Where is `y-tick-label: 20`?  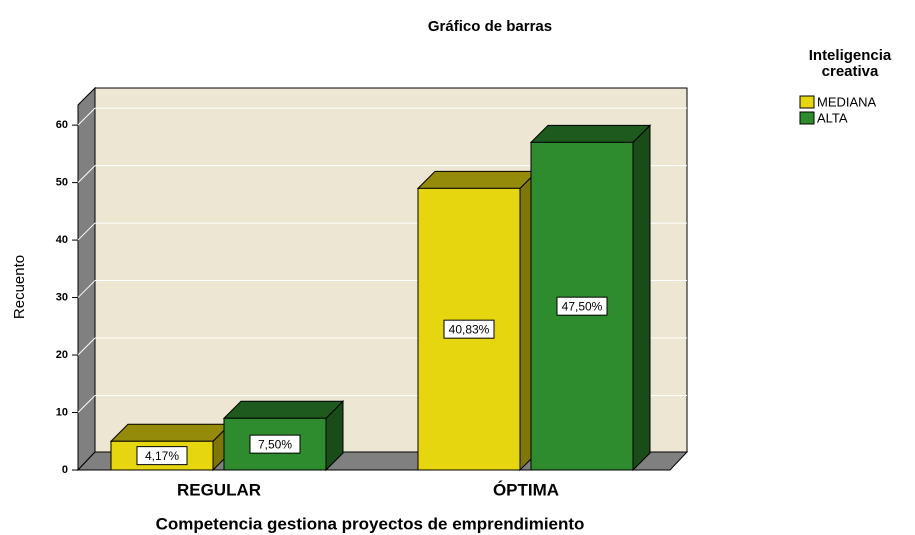
y-tick-label: 20 is located at coordinates (62, 355).